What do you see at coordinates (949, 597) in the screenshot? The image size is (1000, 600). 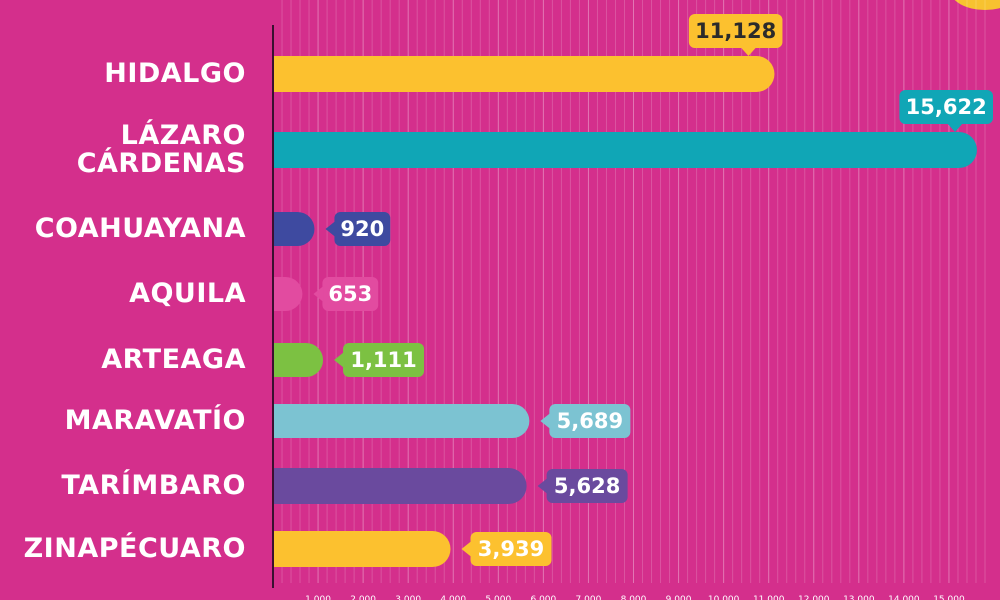 I see `x-tick-label: 15,000` at bounding box center [949, 597].